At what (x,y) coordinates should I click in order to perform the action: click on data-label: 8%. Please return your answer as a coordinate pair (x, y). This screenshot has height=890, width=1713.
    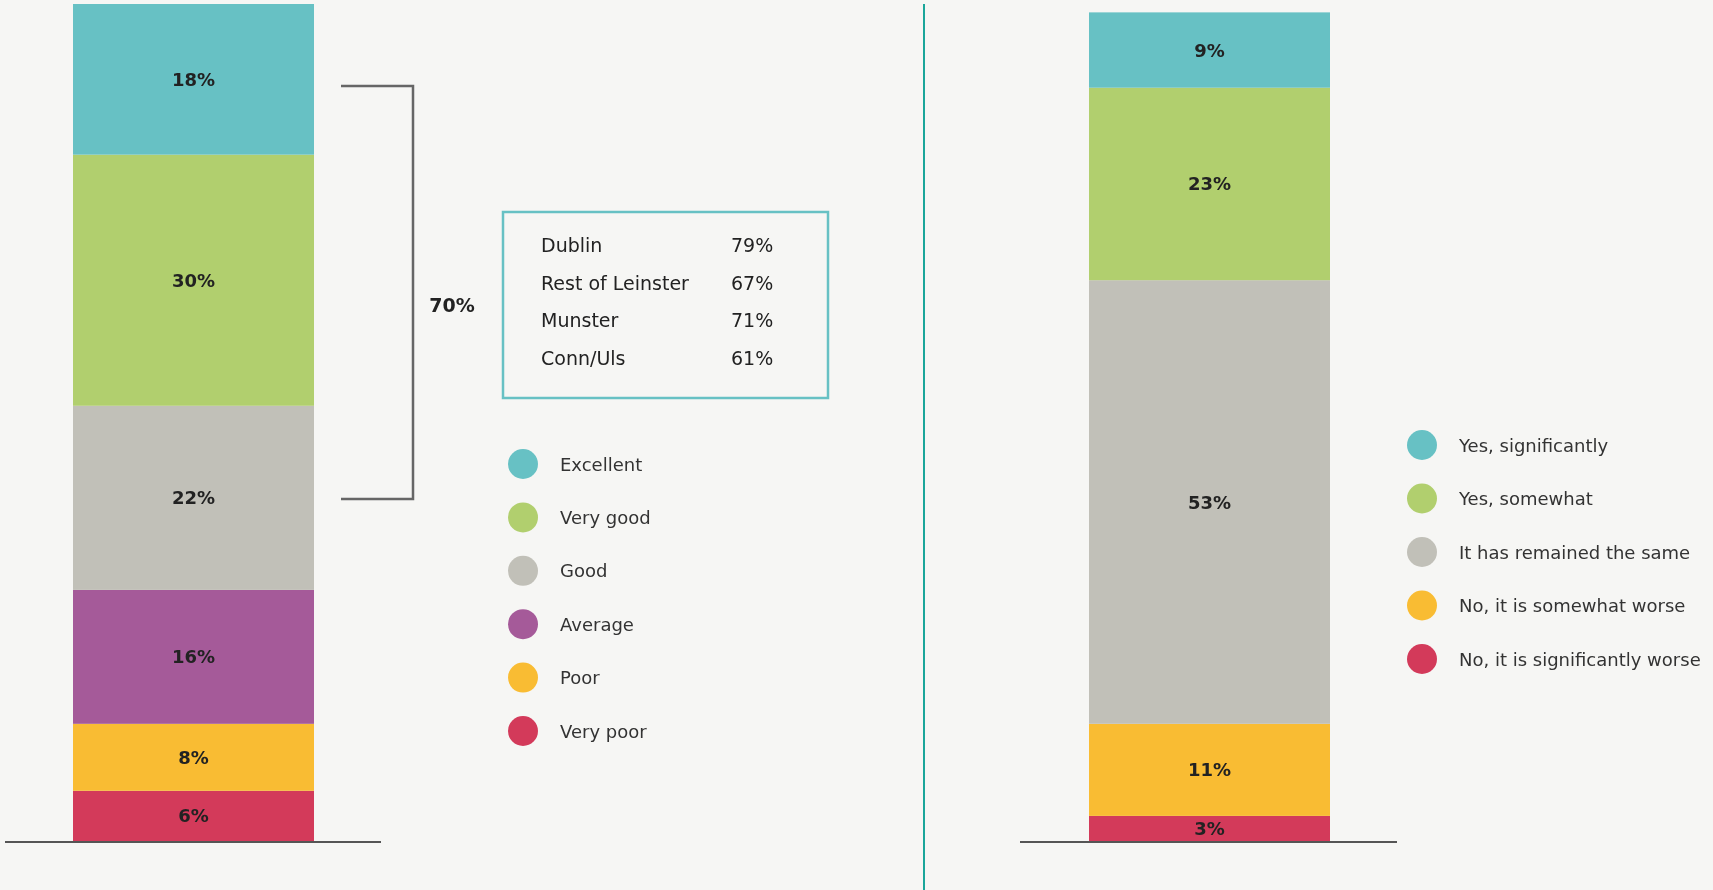
    Looking at the image, I should click on (193, 757).